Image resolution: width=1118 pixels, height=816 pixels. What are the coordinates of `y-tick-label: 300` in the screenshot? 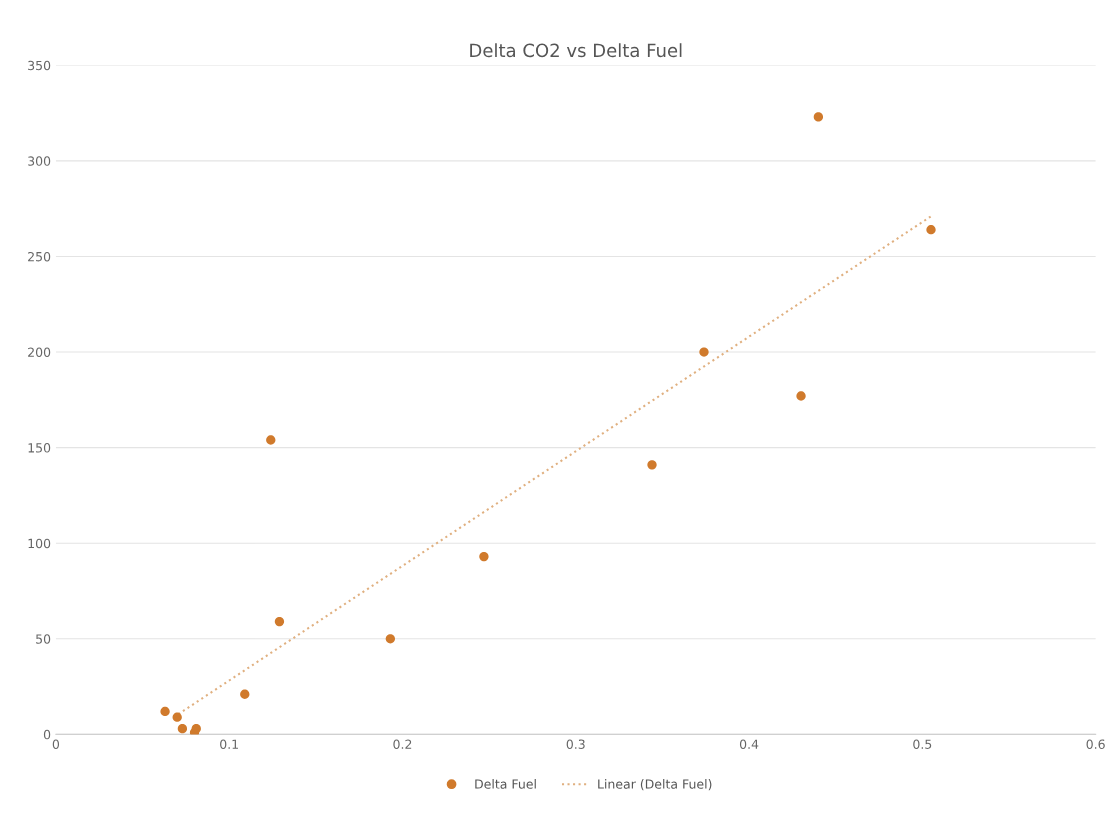 It's located at (39, 161).